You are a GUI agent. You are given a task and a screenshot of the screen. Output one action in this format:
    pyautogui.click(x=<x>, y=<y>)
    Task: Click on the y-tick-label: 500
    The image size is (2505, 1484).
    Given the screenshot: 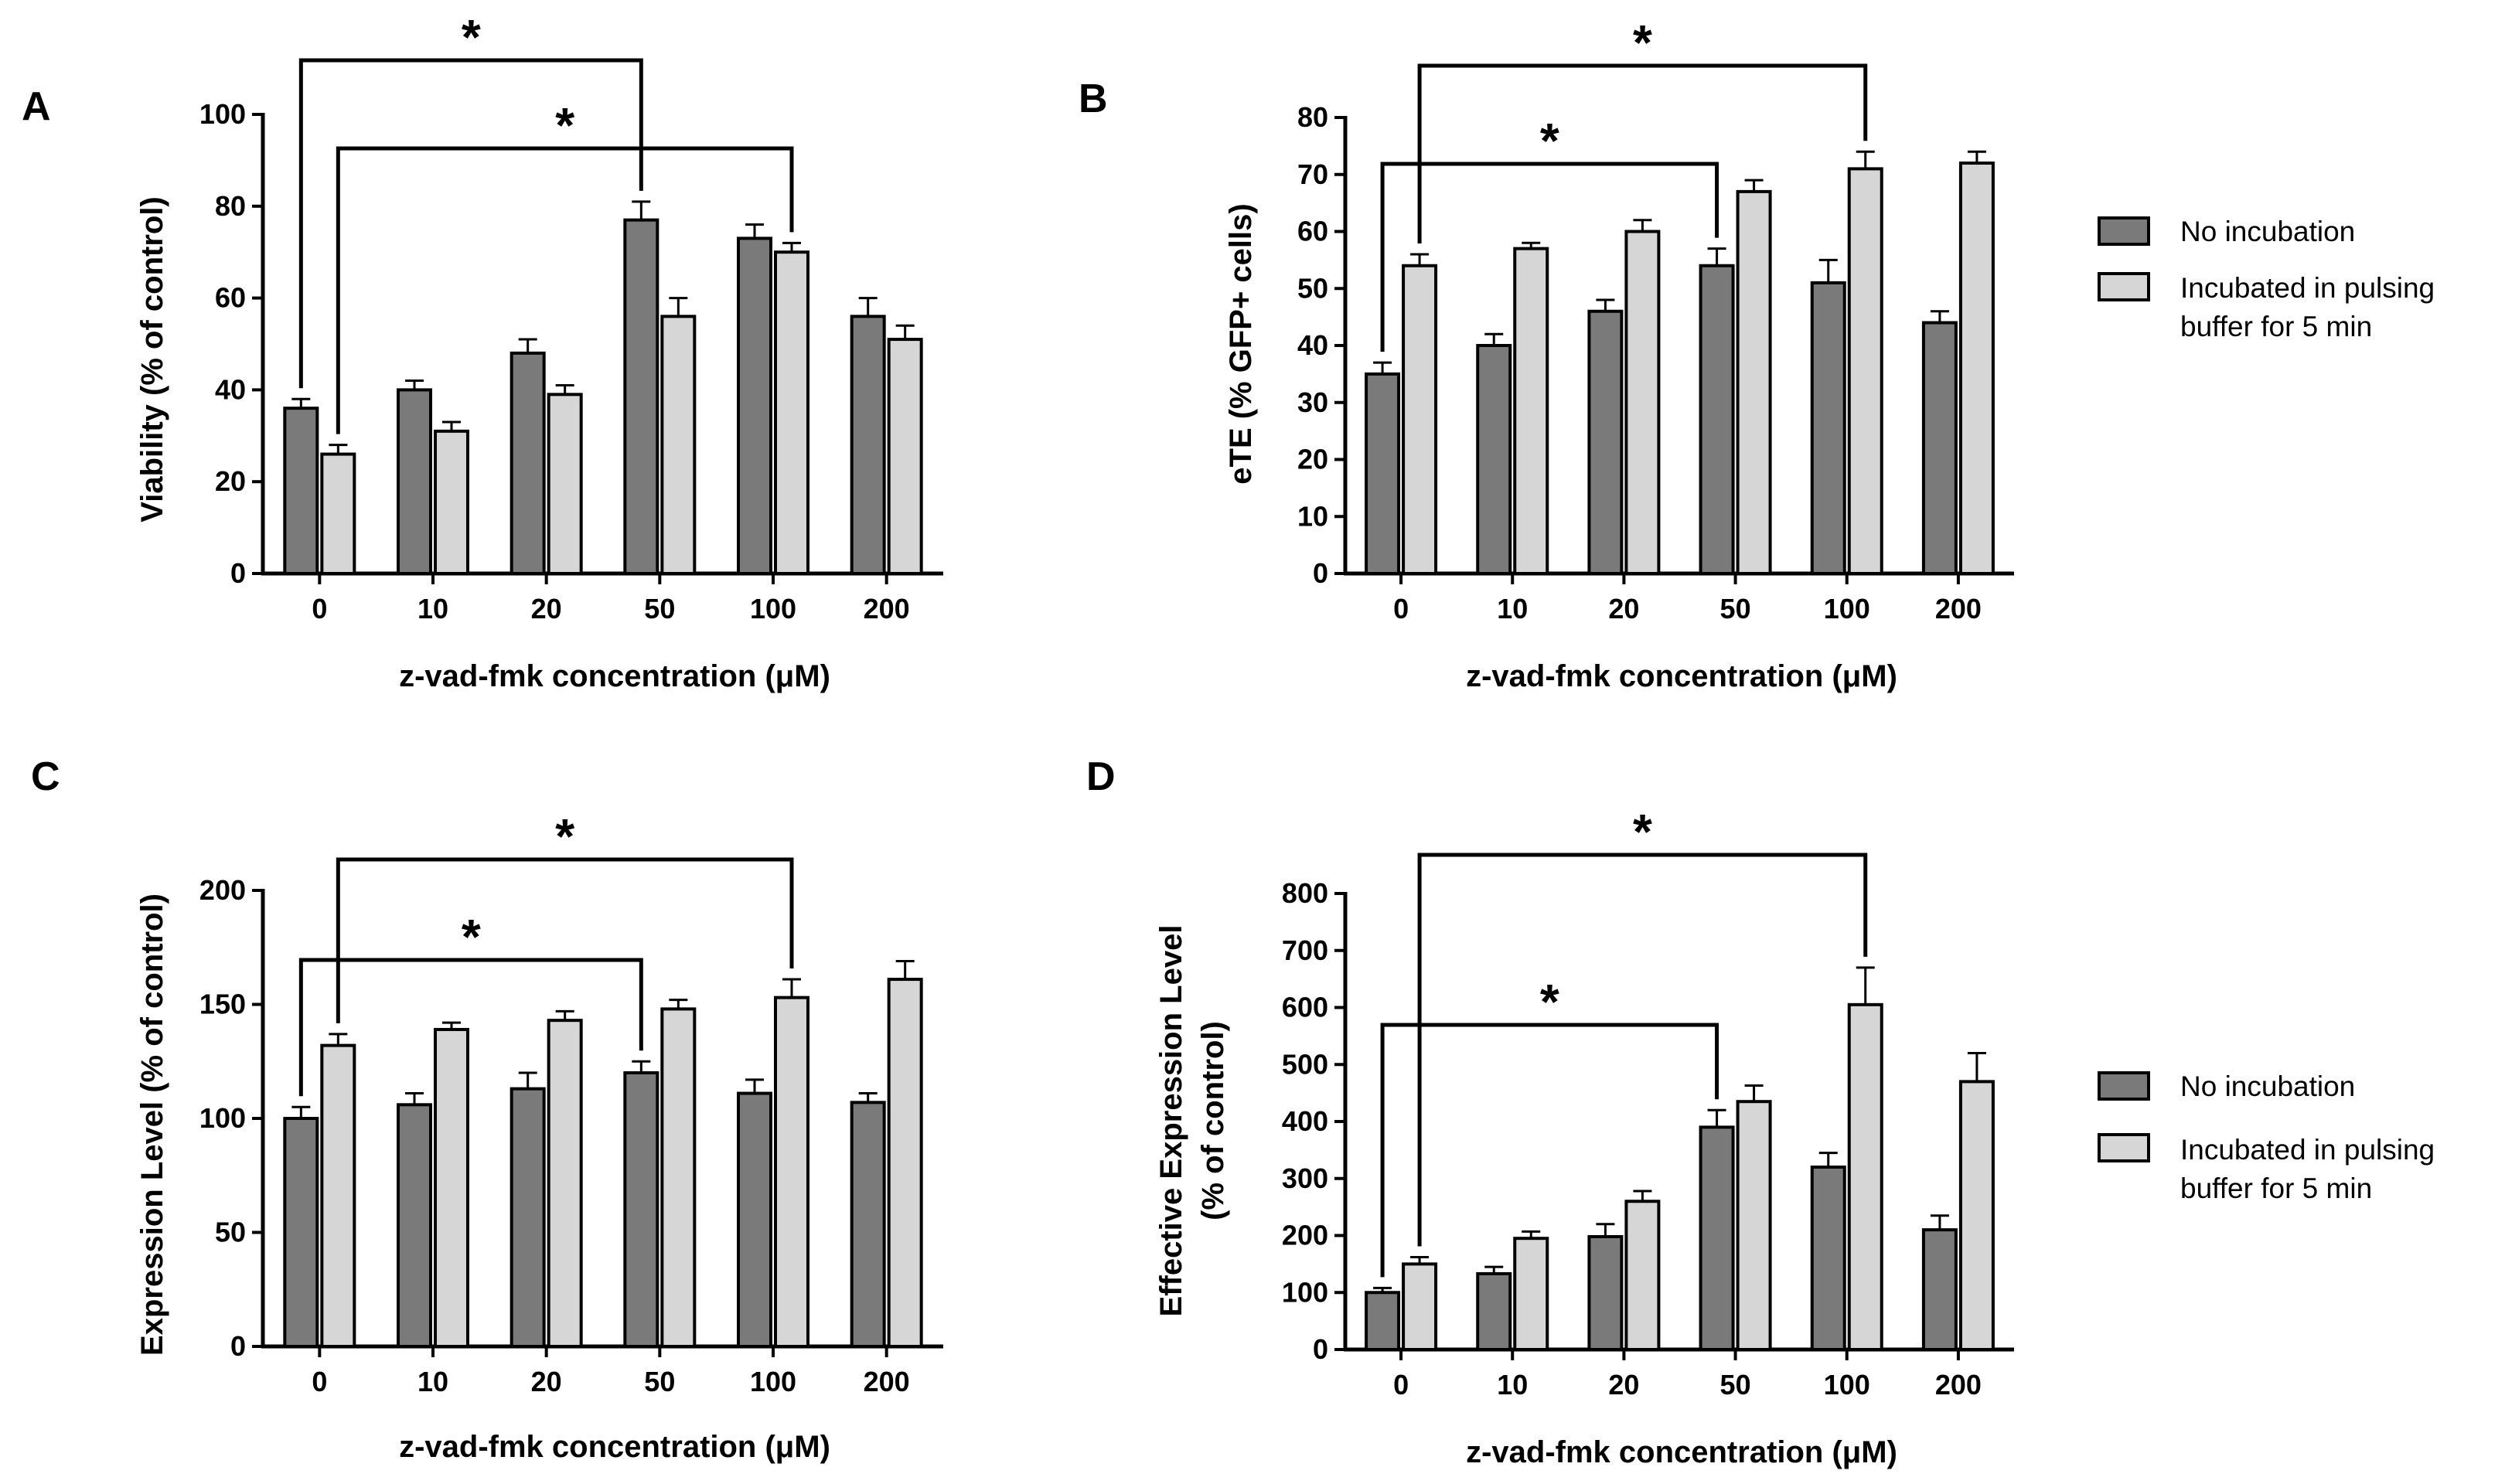 What is the action you would take?
    pyautogui.click(x=1305, y=1064)
    